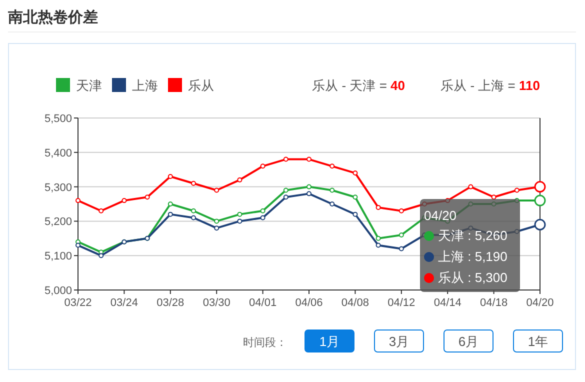 Image resolution: width=585 pixels, height=382 pixels. What do you see at coordinates (58, 256) in the screenshot?
I see `y-tick-label: 5,100` at bounding box center [58, 256].